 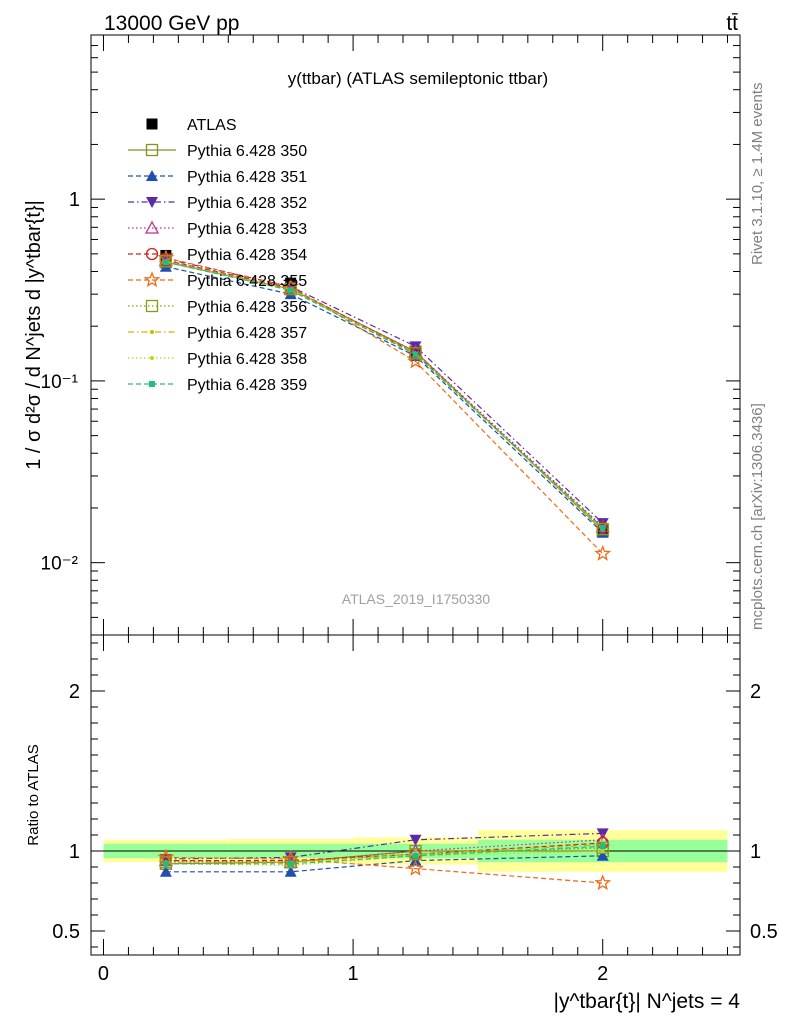 I want to click on main-y-axis-title: 1 / σ d²σ / d N^jets d |y^tbar{t}|, so click(x=34, y=335).